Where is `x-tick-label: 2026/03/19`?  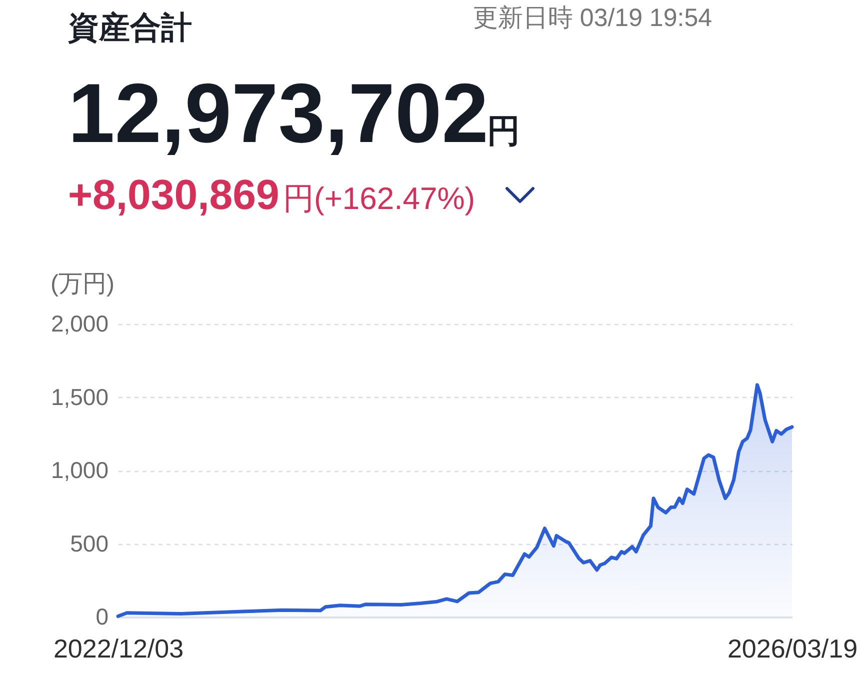 x-tick-label: 2026/03/19 is located at coordinates (792, 649).